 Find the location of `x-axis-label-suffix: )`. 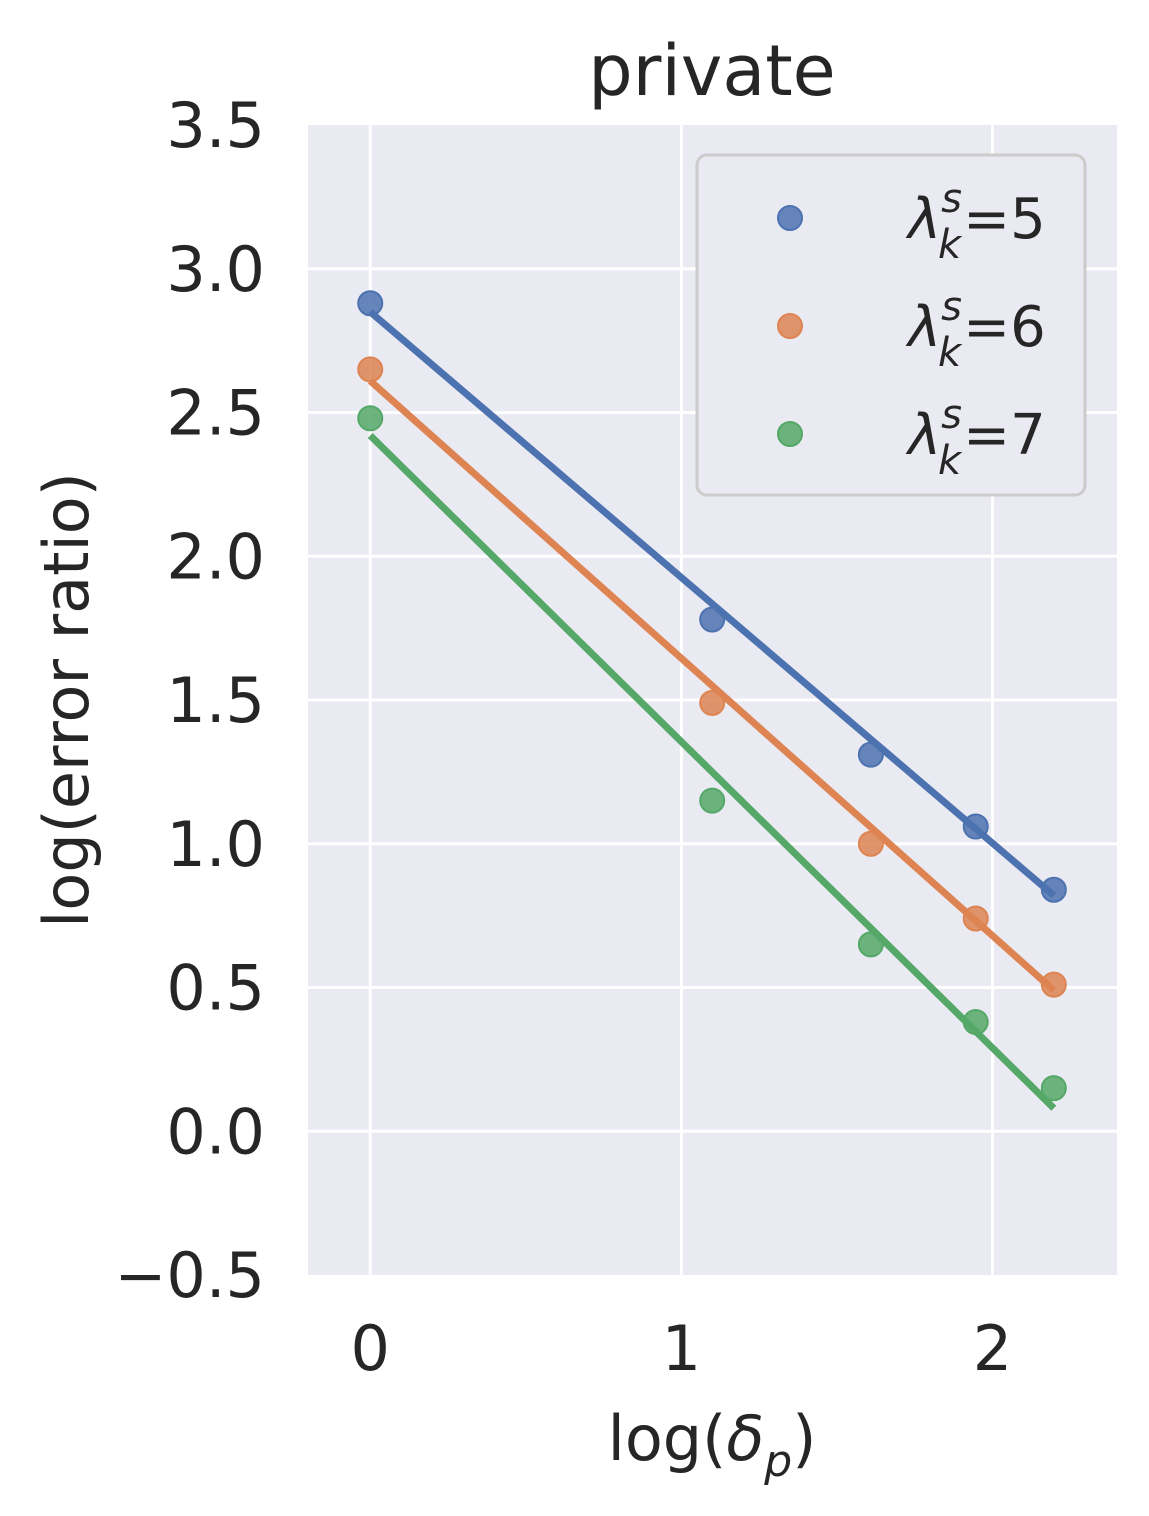

x-axis-label-suffix: ) is located at coordinates (804, 1438).